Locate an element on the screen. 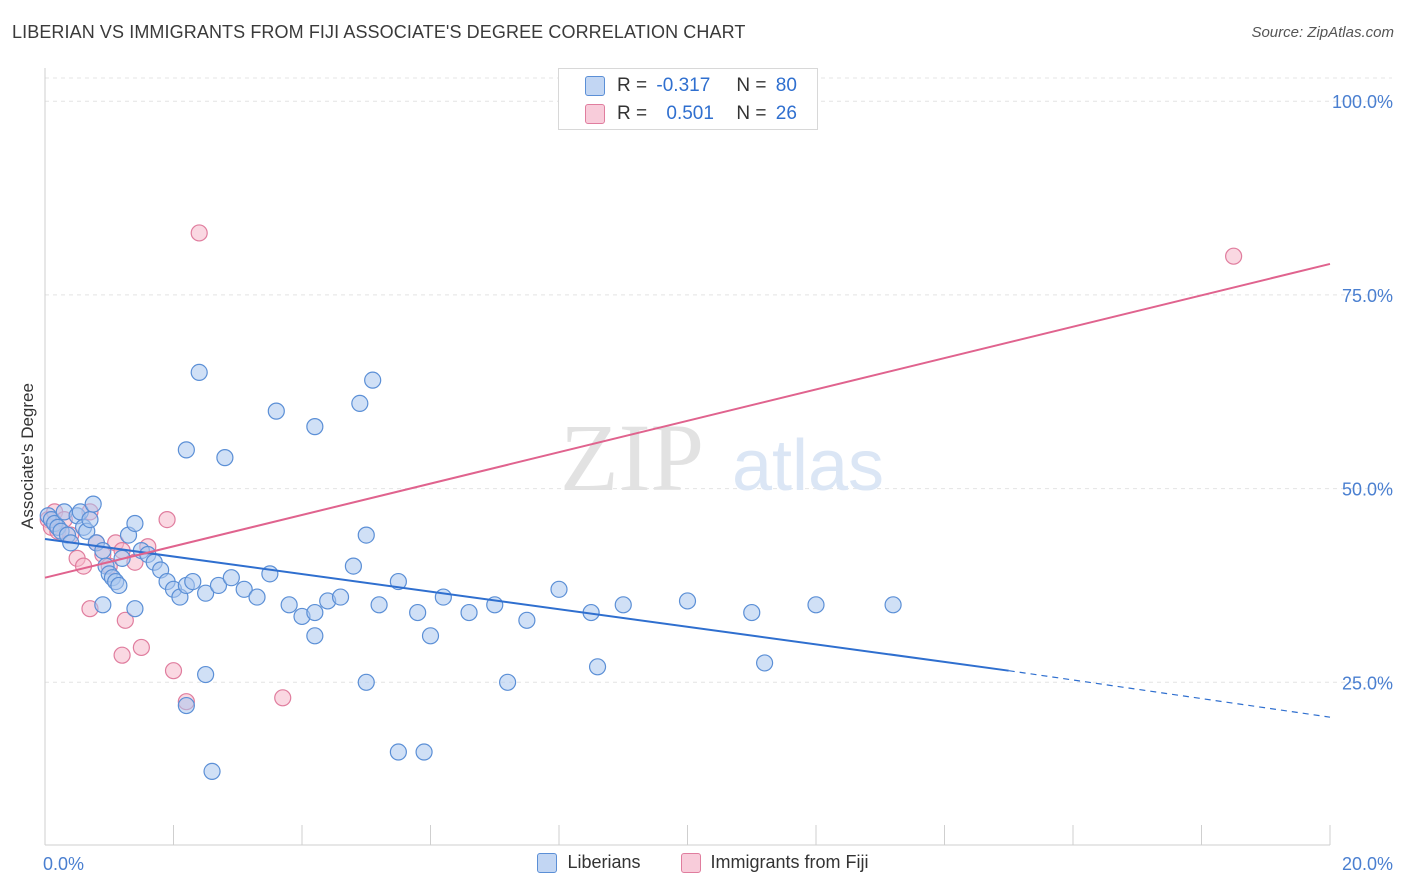  trend-line-liberians-extension is located at coordinates (1169, 694).